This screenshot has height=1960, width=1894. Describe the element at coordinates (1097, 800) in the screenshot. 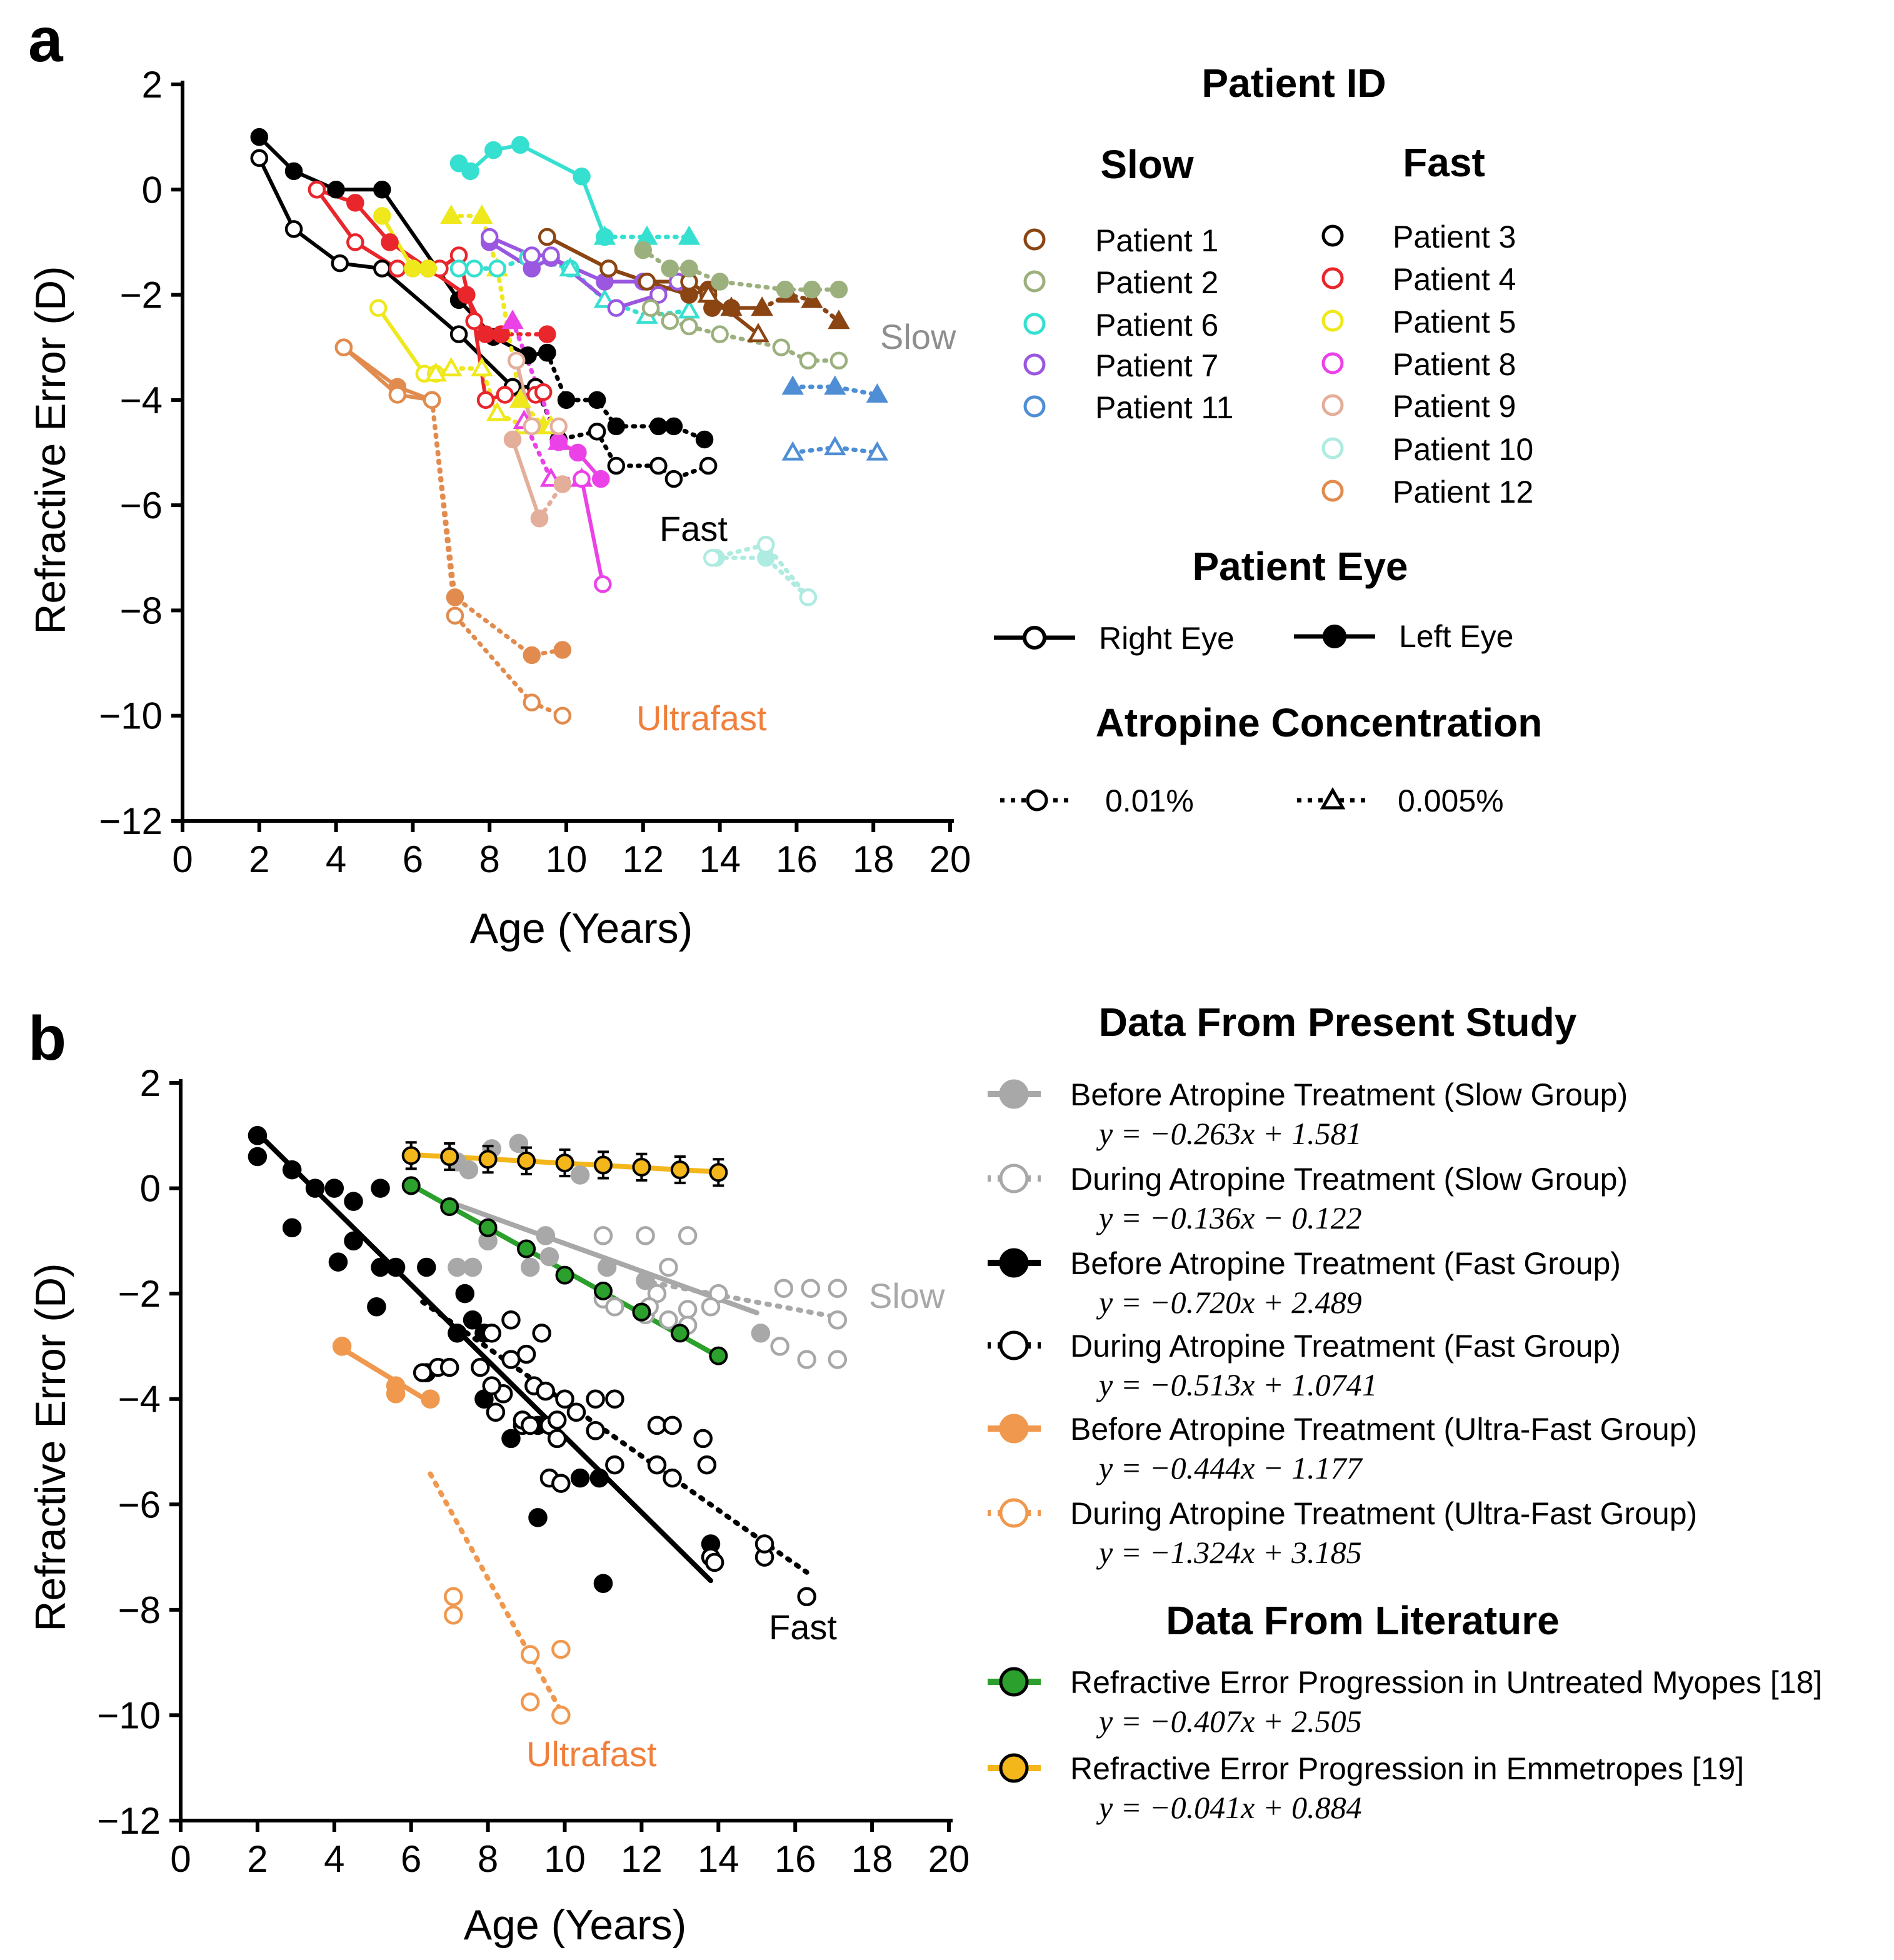

I see `legend-conc-001: 0.01%` at that location.